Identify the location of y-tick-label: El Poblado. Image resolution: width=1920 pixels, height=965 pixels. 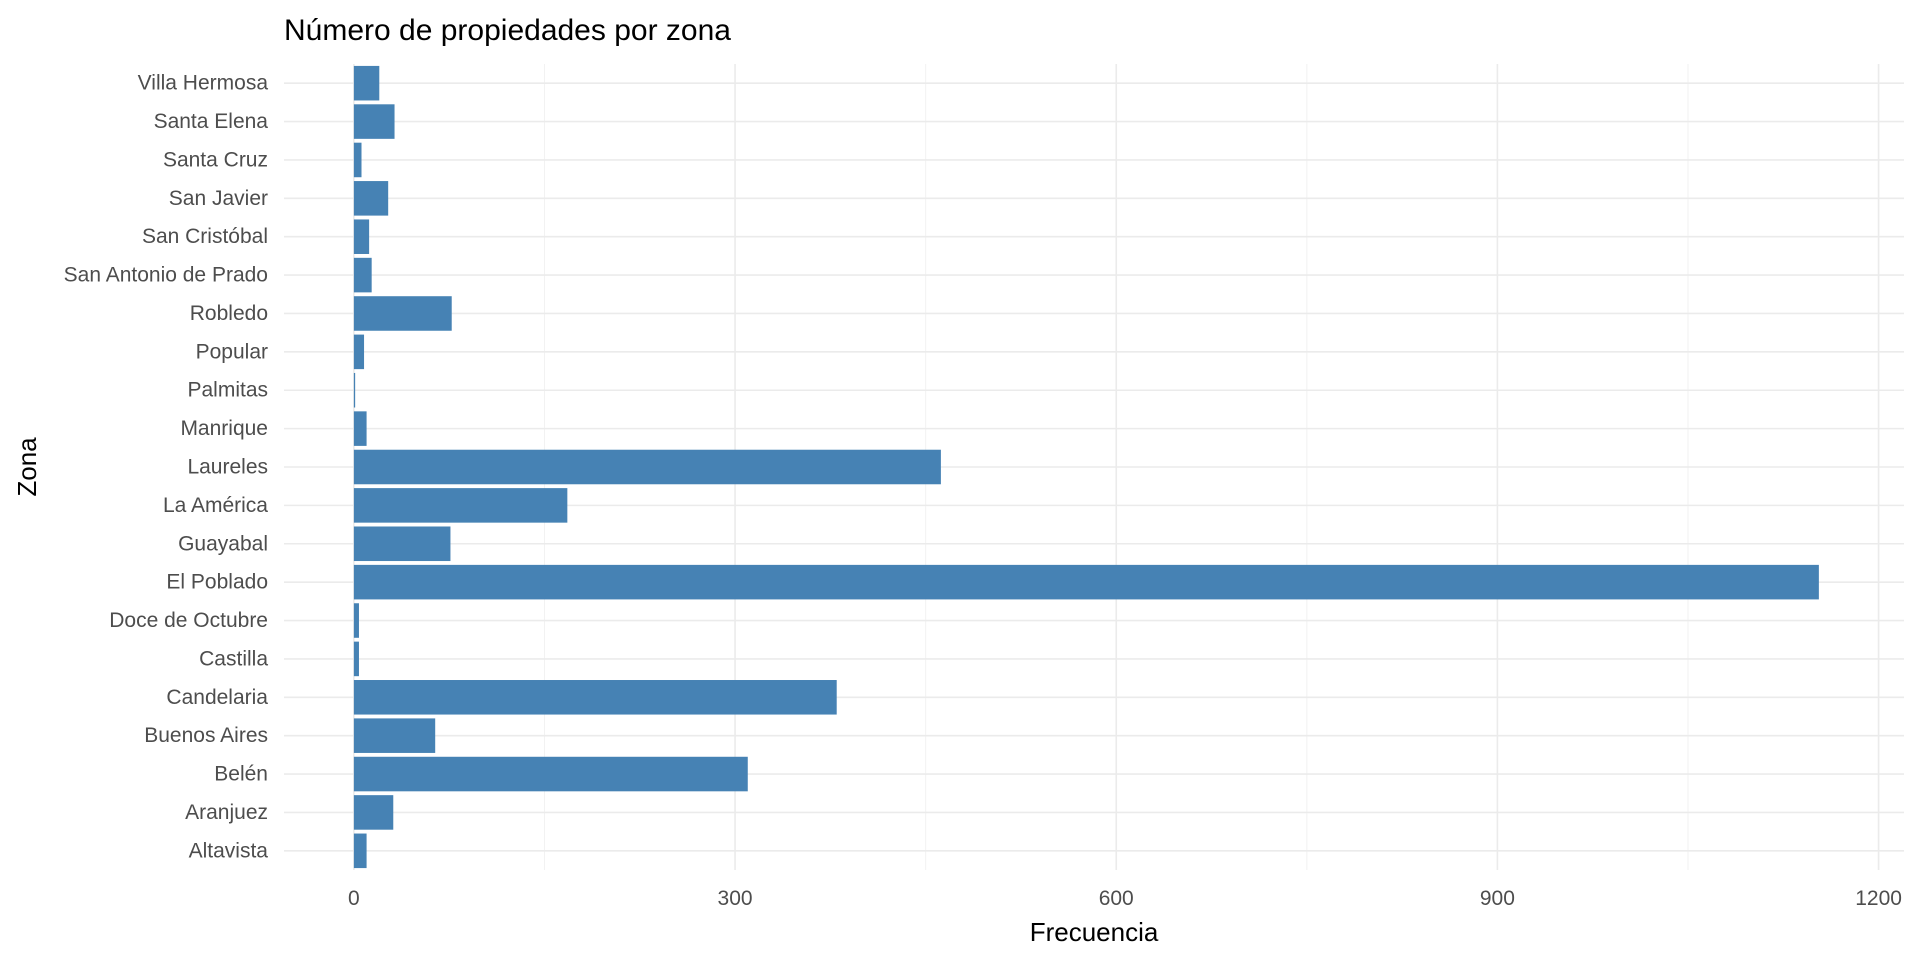
(217, 582).